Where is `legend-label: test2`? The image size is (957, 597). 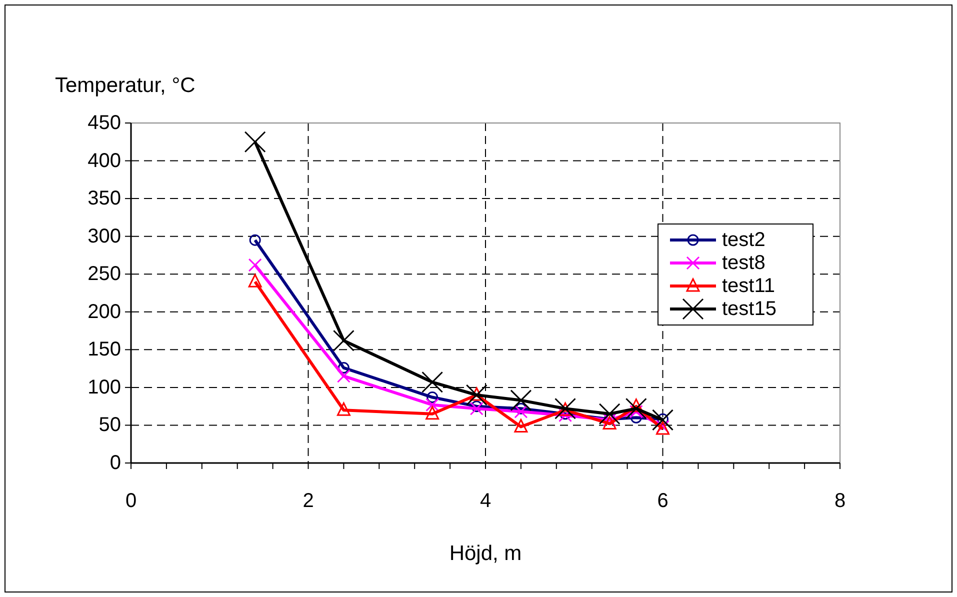 legend-label: test2 is located at coordinates (744, 240).